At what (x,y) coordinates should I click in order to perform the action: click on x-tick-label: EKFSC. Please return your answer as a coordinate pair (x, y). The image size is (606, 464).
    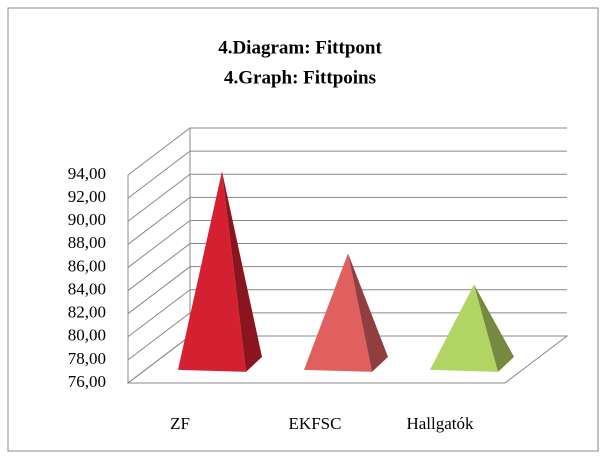
    Looking at the image, I should click on (315, 423).